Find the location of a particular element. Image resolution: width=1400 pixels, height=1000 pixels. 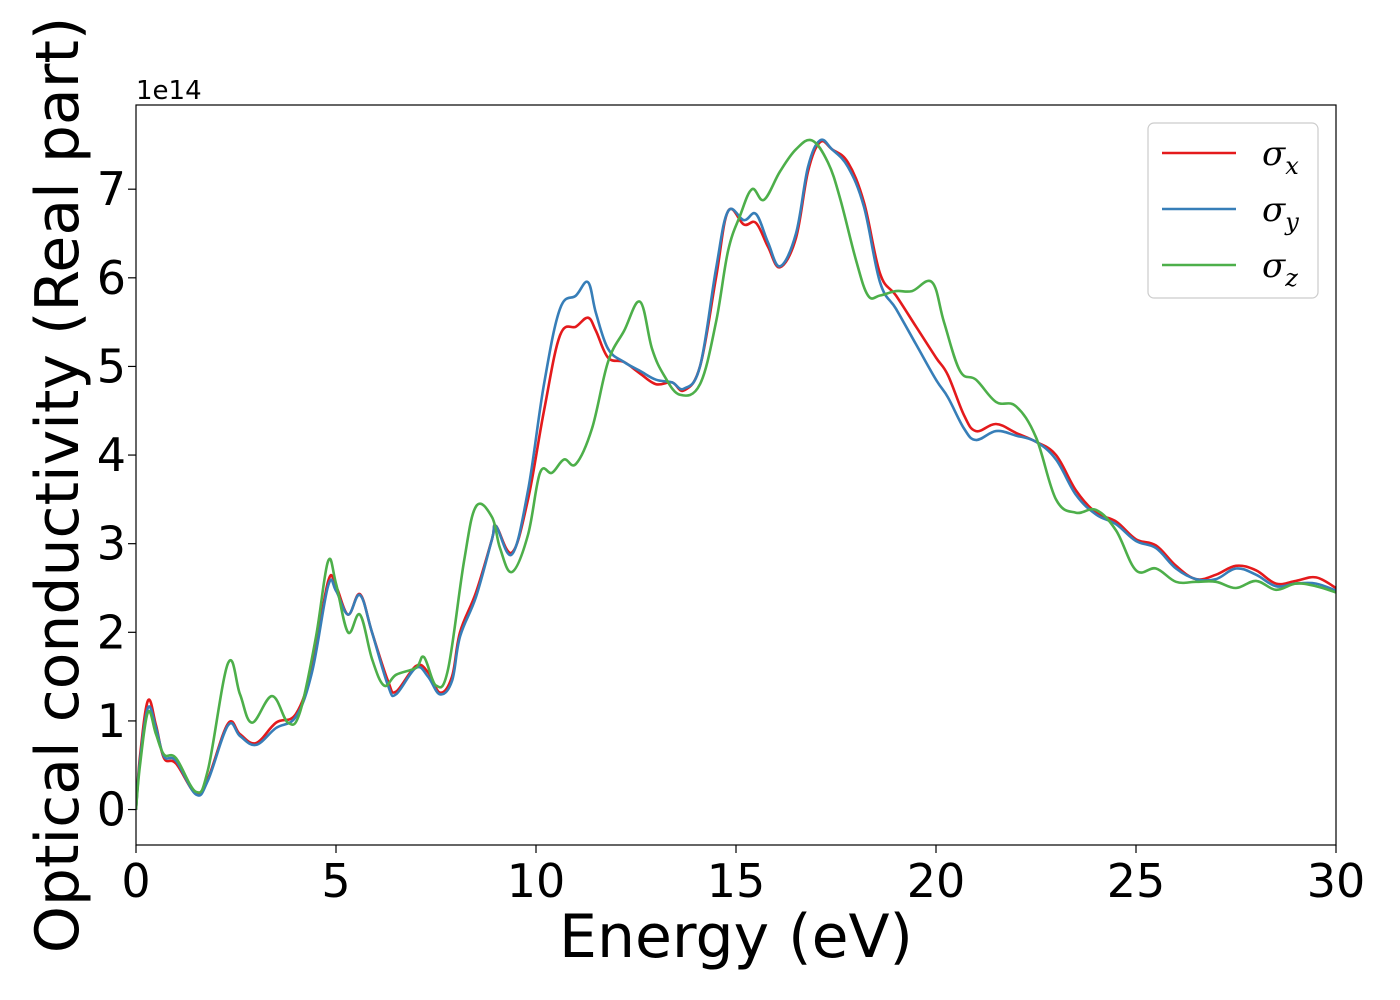

y-tick-label: 5 is located at coordinates (111, 366).